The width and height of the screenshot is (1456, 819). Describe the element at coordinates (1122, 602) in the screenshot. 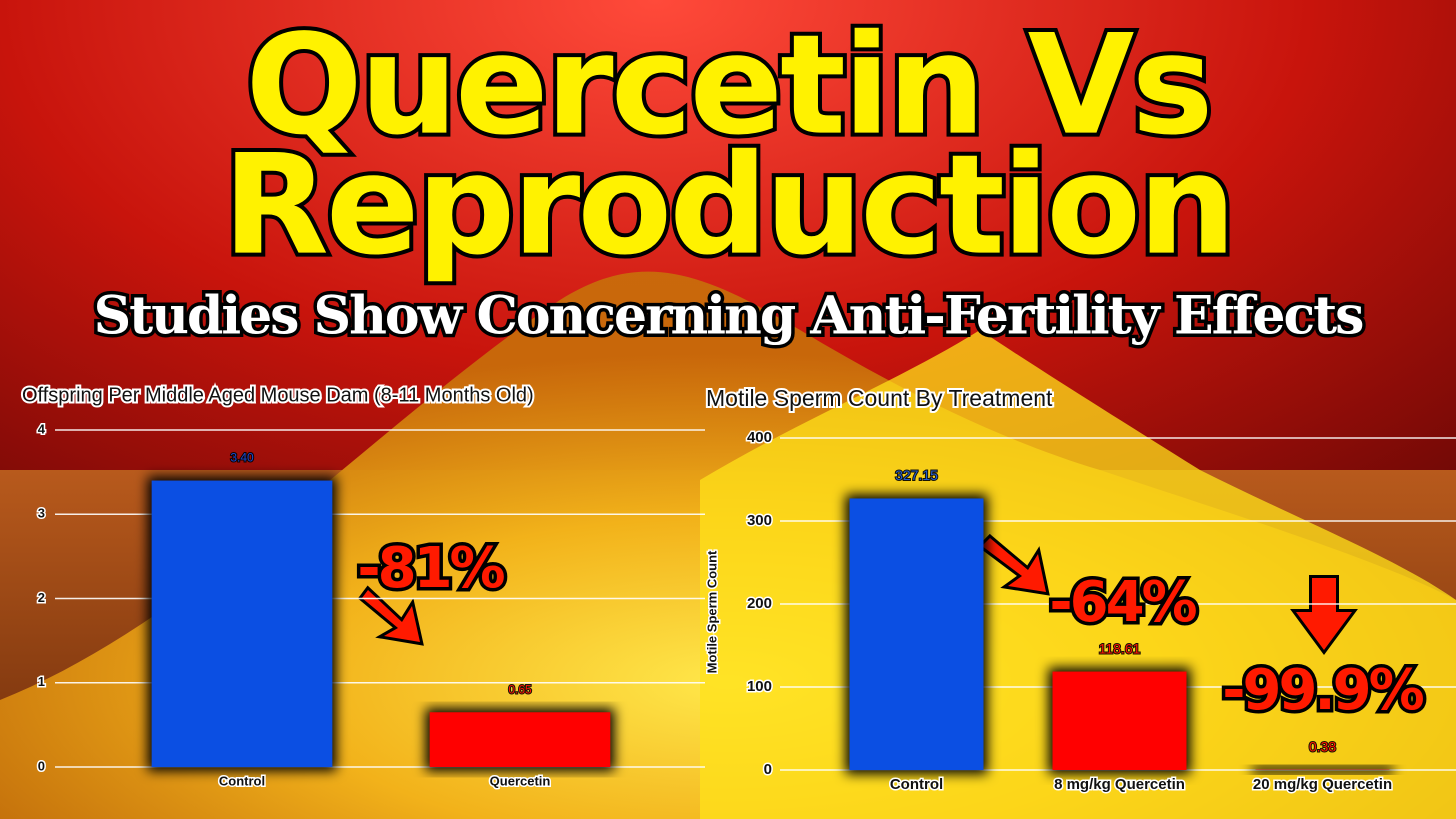

I see `annotation: -64%` at that location.